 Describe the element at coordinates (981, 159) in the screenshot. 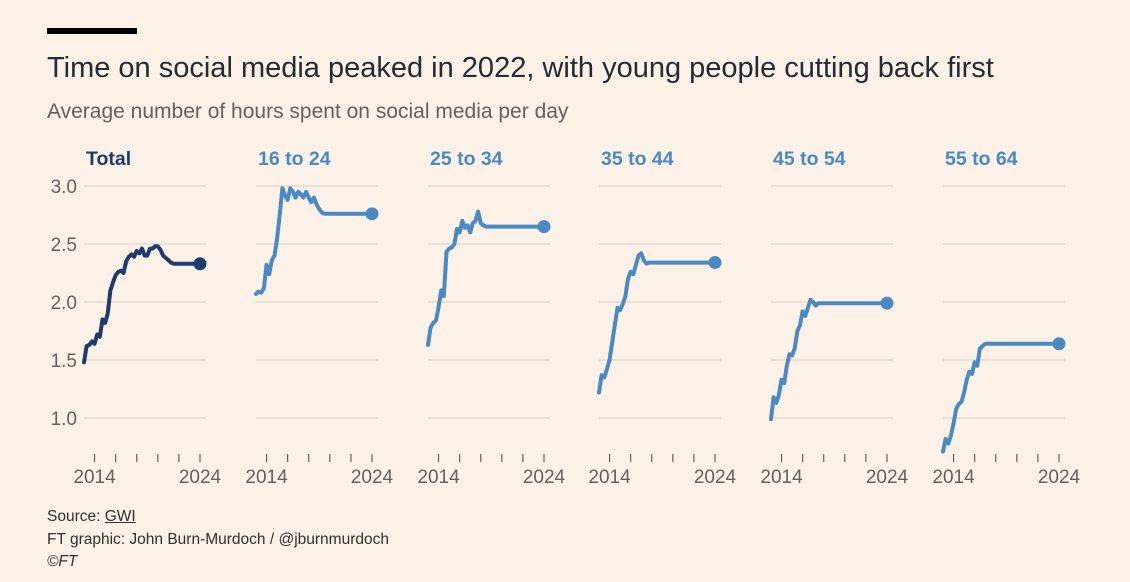

I see `panel-title: 55 to 64` at that location.